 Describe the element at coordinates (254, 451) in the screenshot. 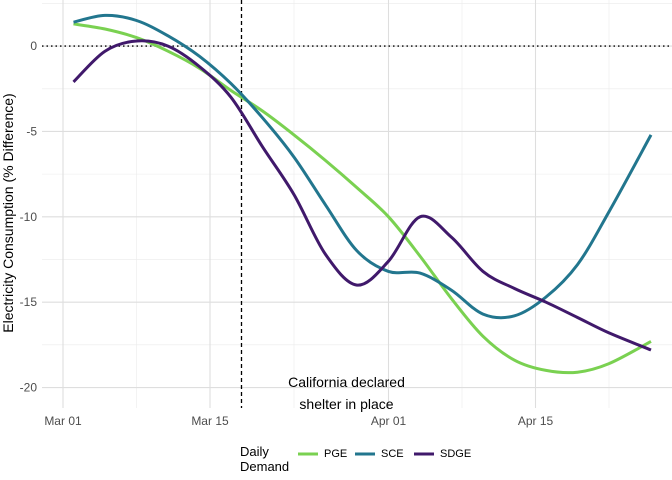

I see `legend-title-line-1: Daily` at that location.